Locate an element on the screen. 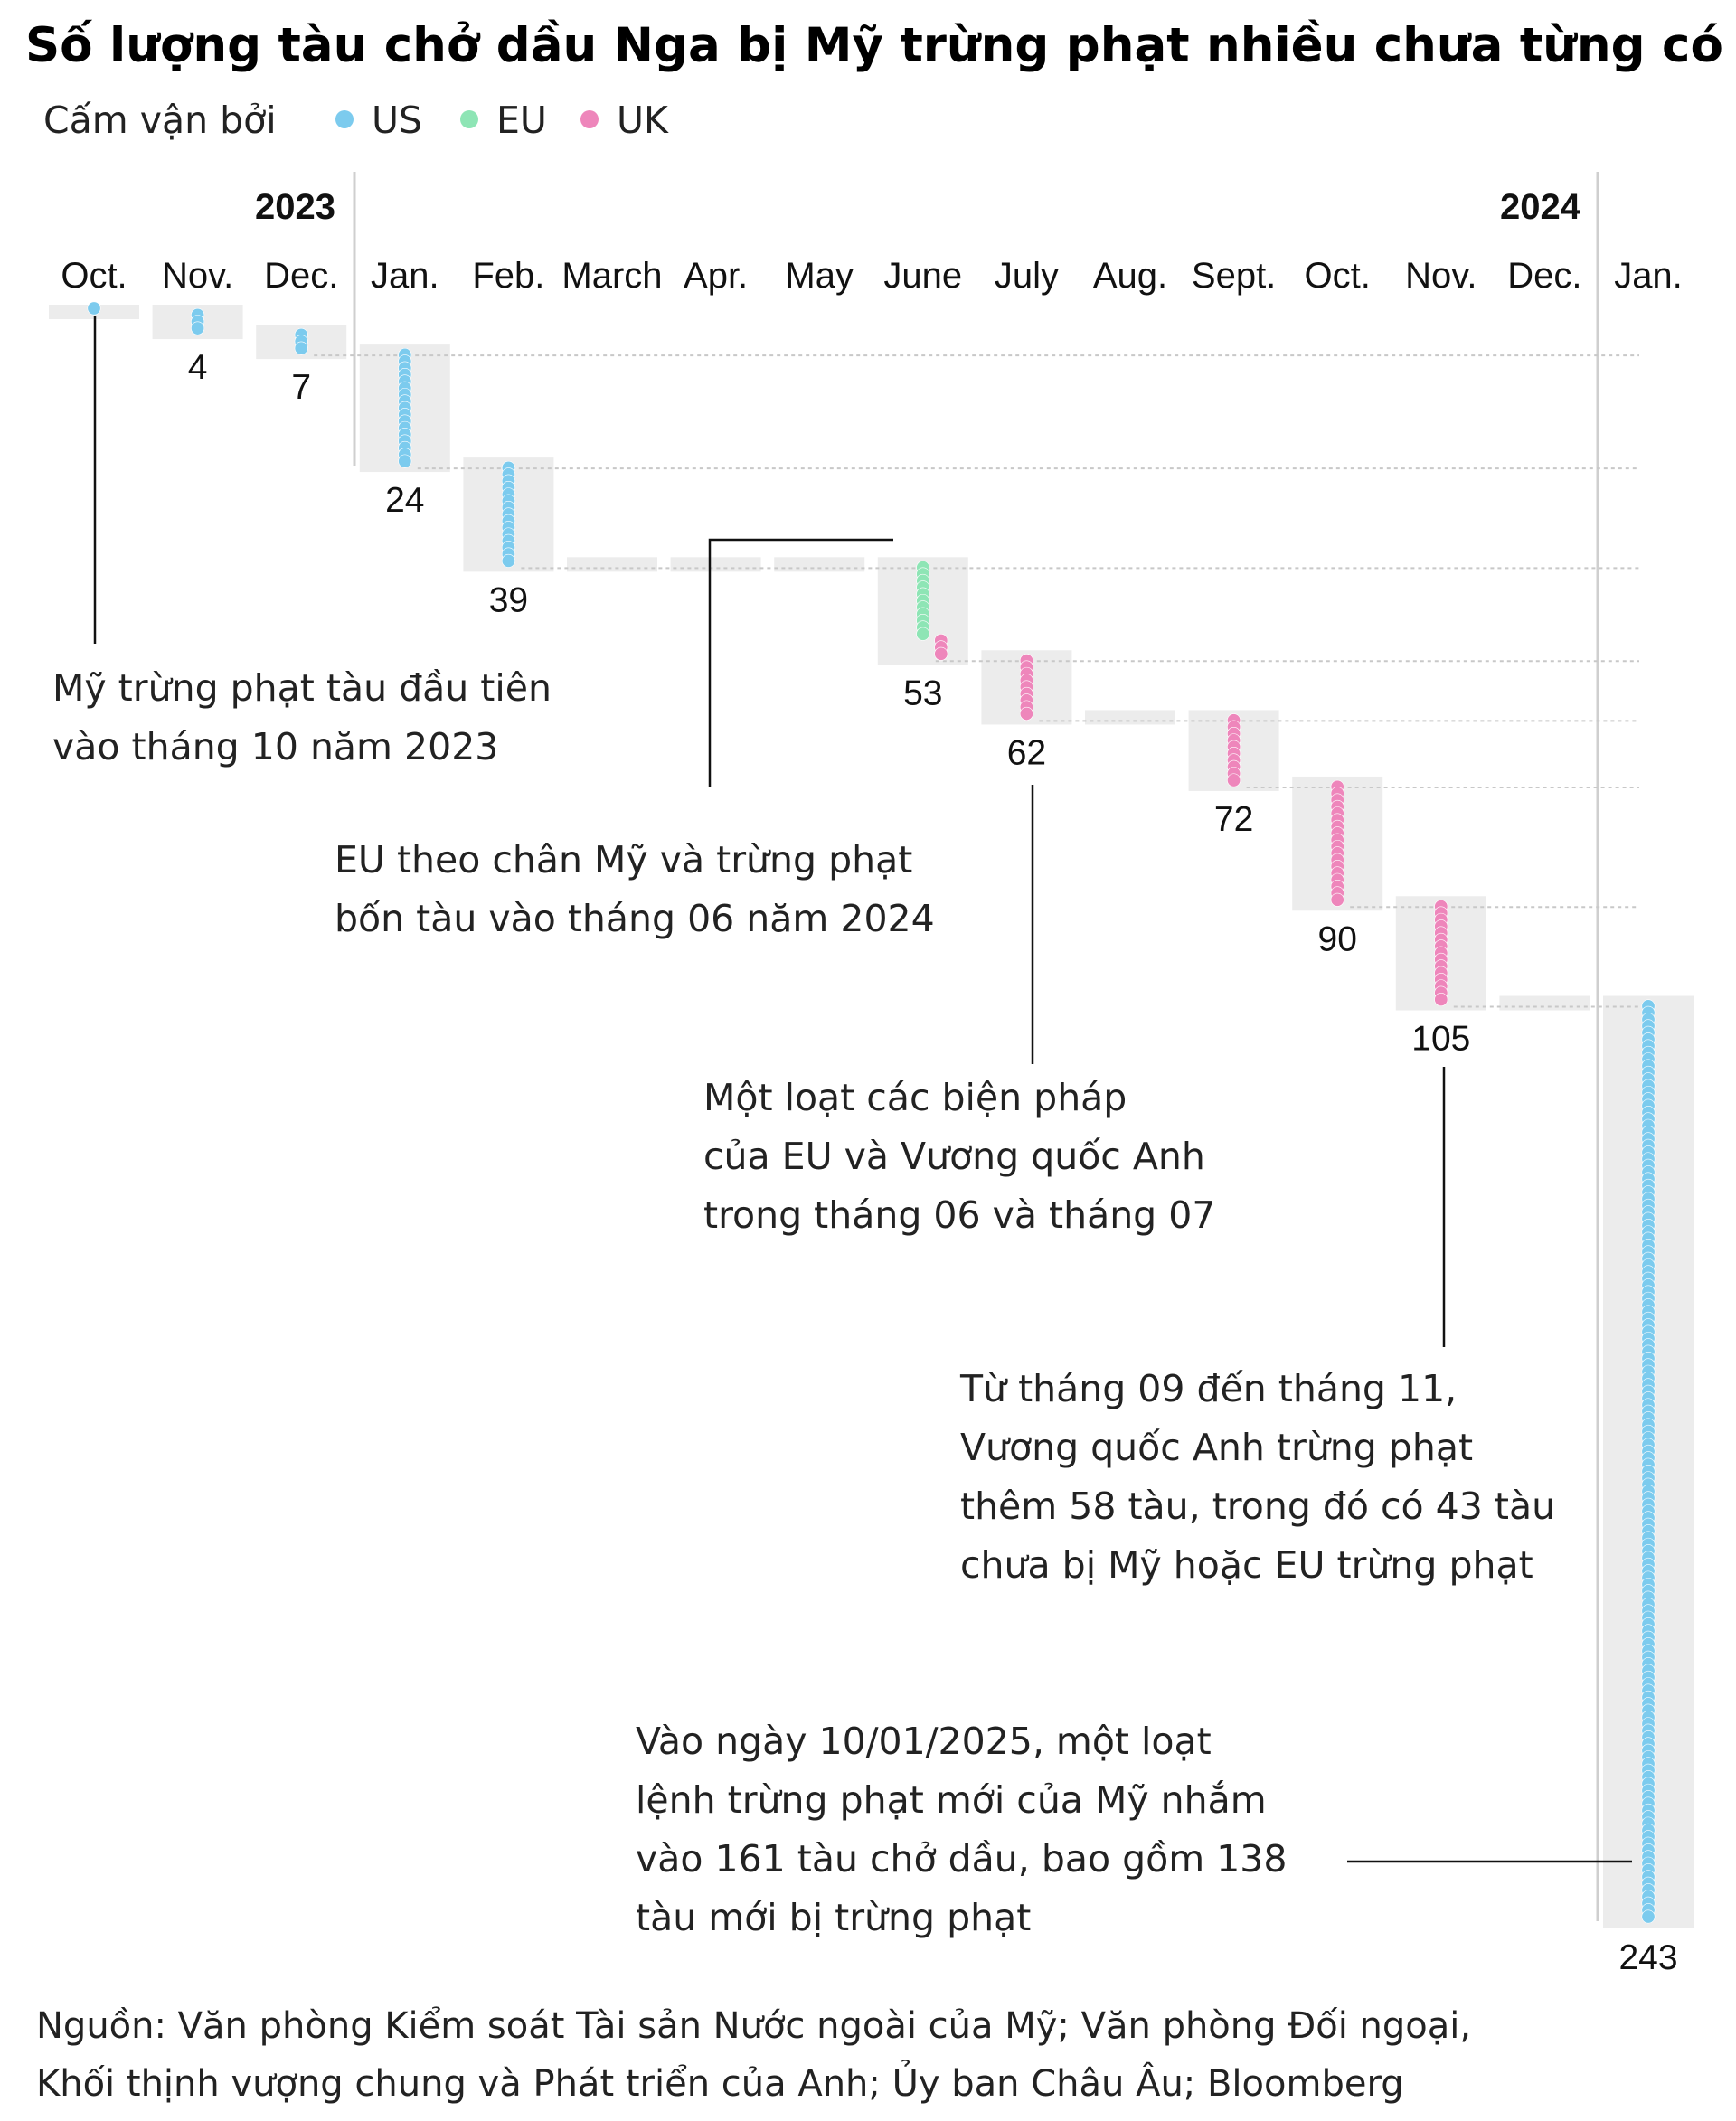 This screenshot has height=2121, width=1736. annotation-eu-uk-line-2: của EU và Vương quốc Anh is located at coordinates (954, 1156).